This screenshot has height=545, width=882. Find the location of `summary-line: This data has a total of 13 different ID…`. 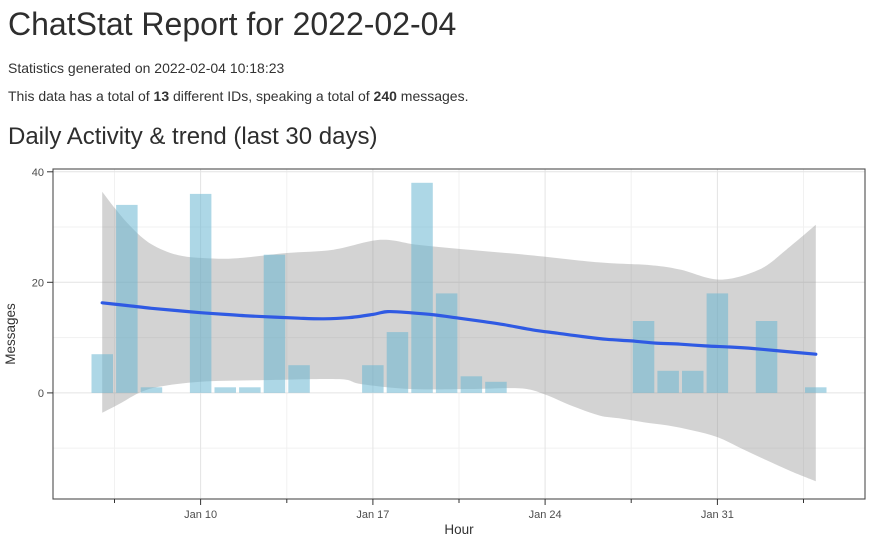

summary-line: This data has a total of 13 different ID… is located at coordinates (445, 96).